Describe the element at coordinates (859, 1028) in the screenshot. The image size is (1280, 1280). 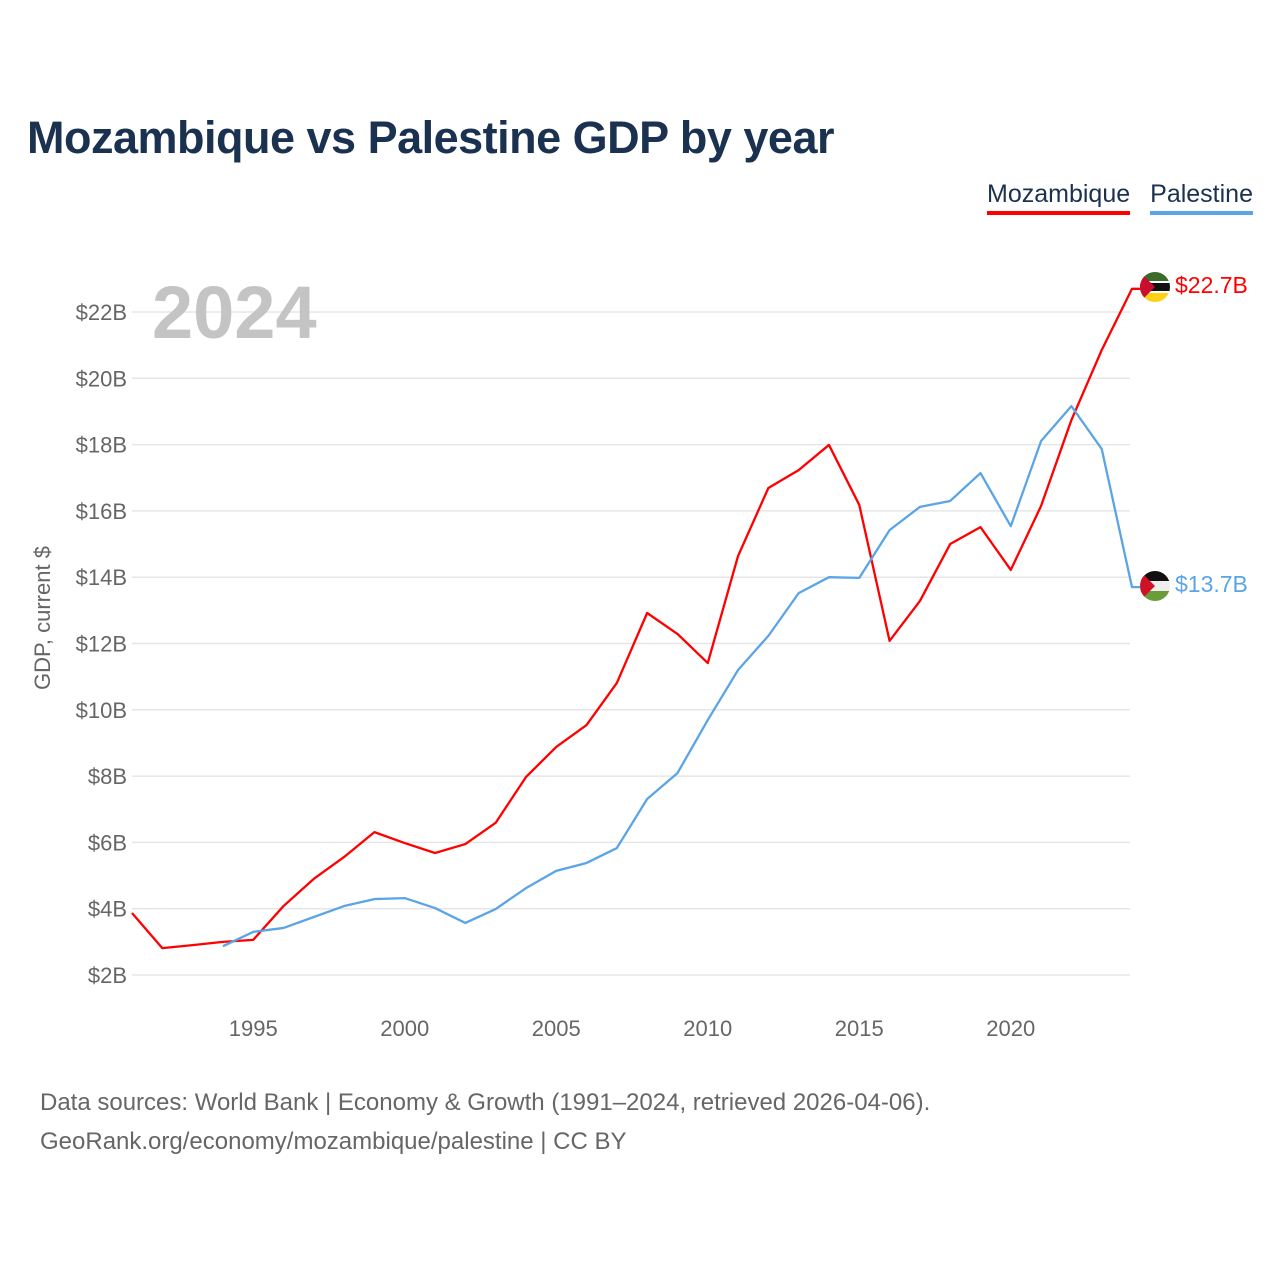
I see `x-tick-label: 2015` at that location.